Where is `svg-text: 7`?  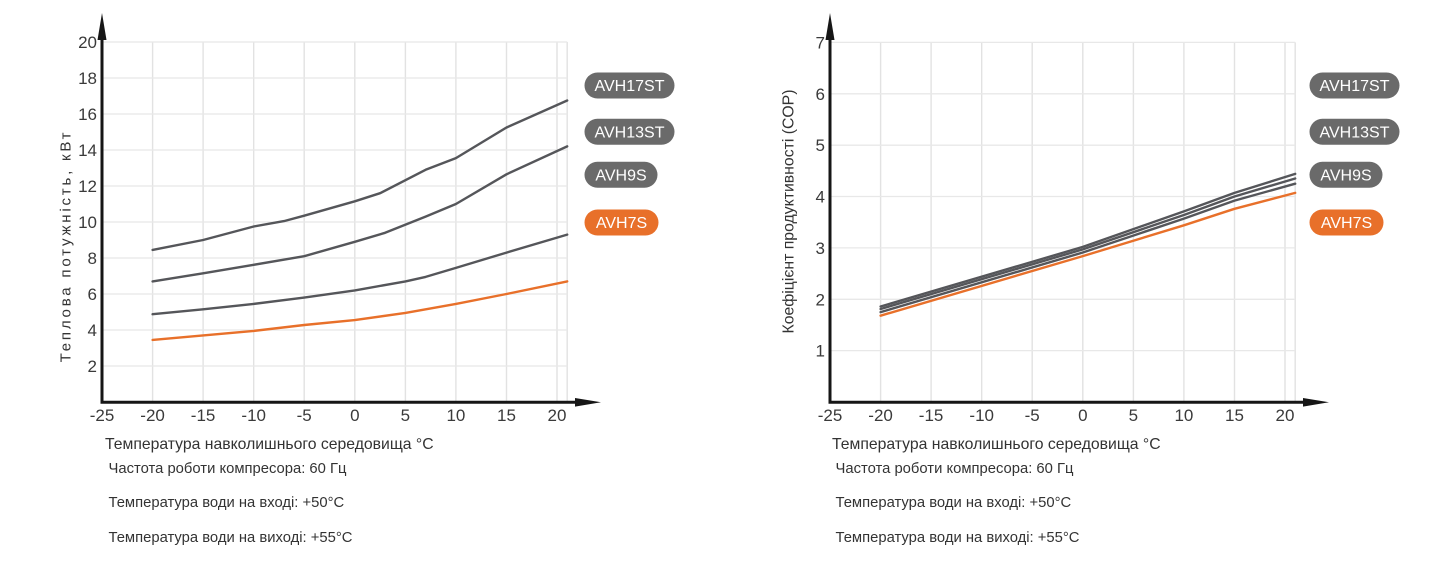
svg-text: 7 is located at coordinates (820, 42).